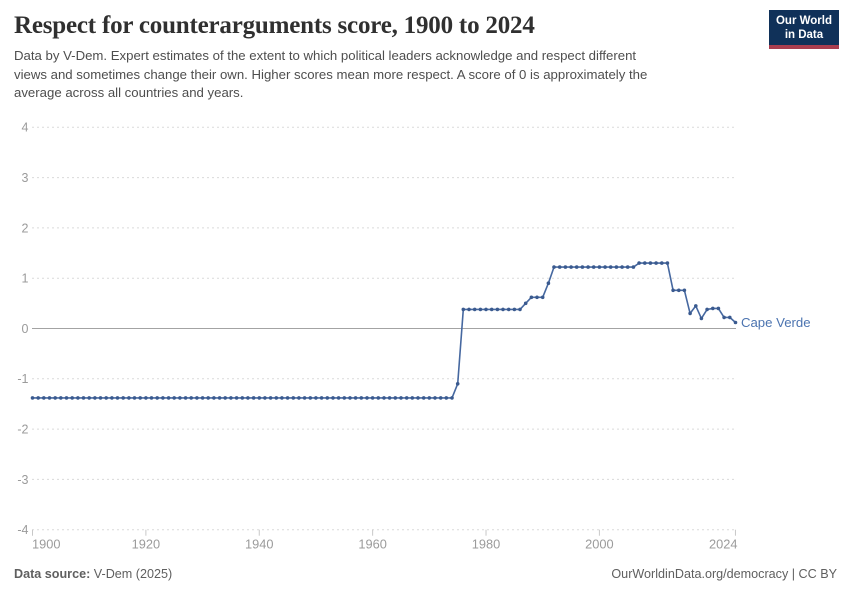 The width and height of the screenshot is (850, 600). What do you see at coordinates (776, 322) in the screenshot?
I see `entity-label: Cape Verde` at bounding box center [776, 322].